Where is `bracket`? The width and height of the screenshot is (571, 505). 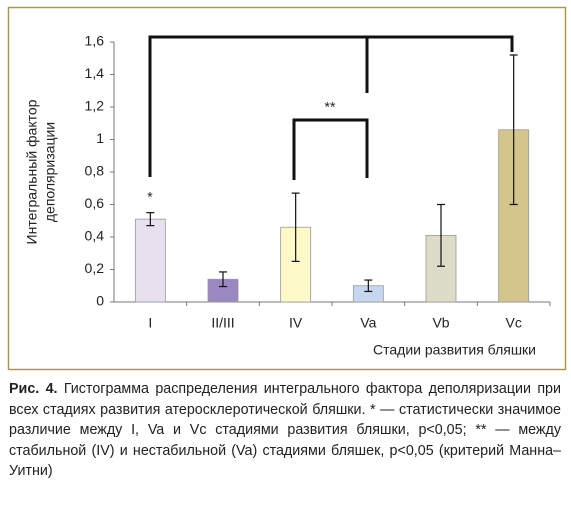
bracket is located at coordinates (330, 149).